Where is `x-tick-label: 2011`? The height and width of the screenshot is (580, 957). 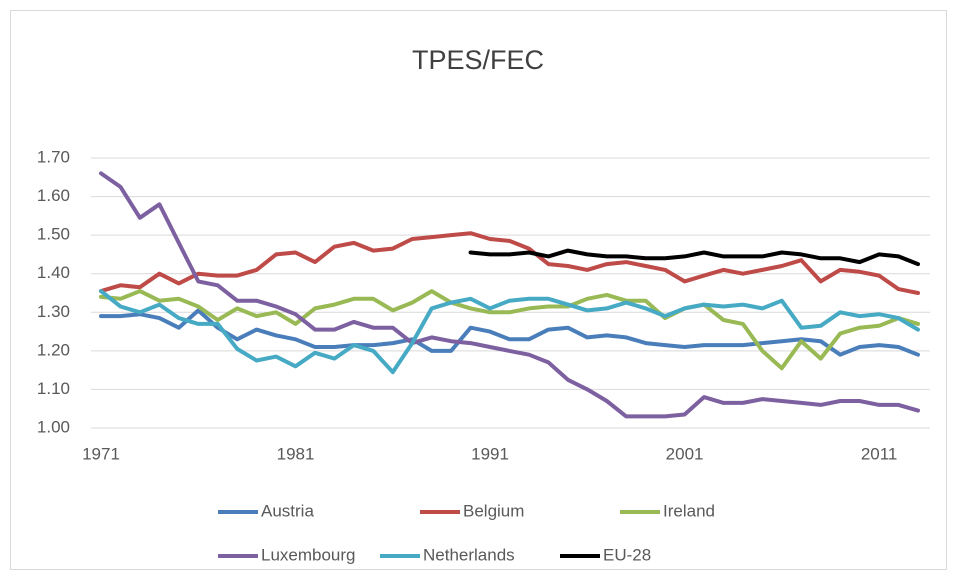
x-tick-label: 2011 is located at coordinates (879, 453).